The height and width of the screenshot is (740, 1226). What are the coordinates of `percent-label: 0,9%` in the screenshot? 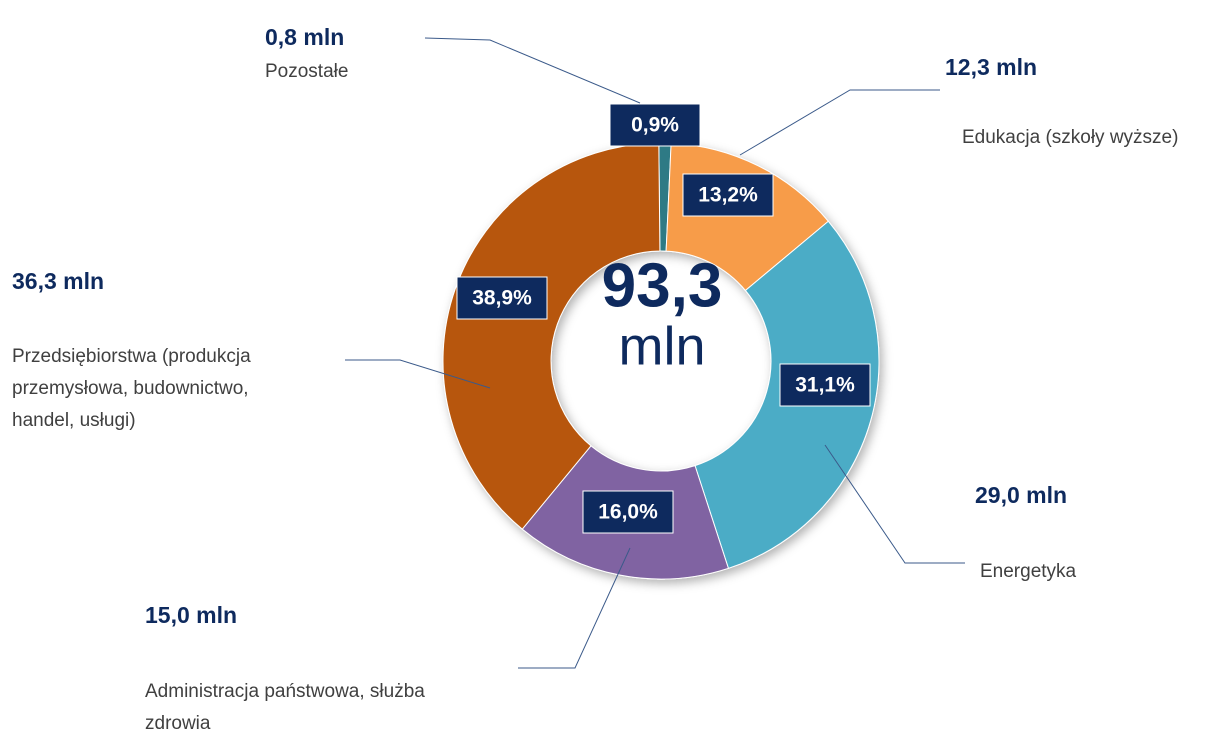 It's located at (655, 125).